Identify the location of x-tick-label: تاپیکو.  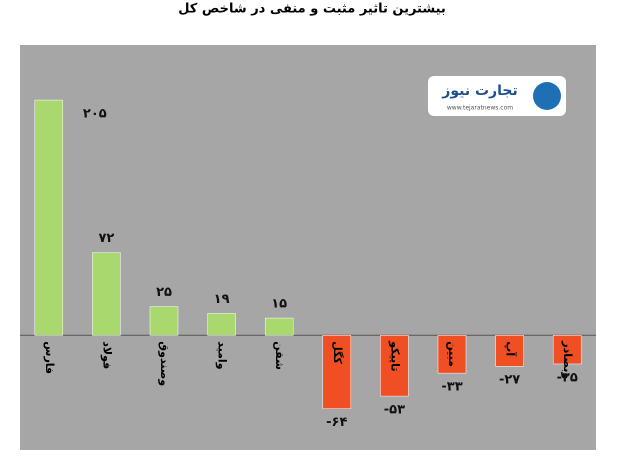
(394, 355).